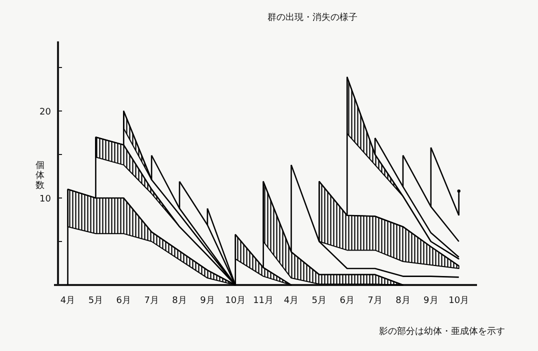 The height and width of the screenshot is (351, 538). I want to click on y-tick-label: 20, so click(46, 113).